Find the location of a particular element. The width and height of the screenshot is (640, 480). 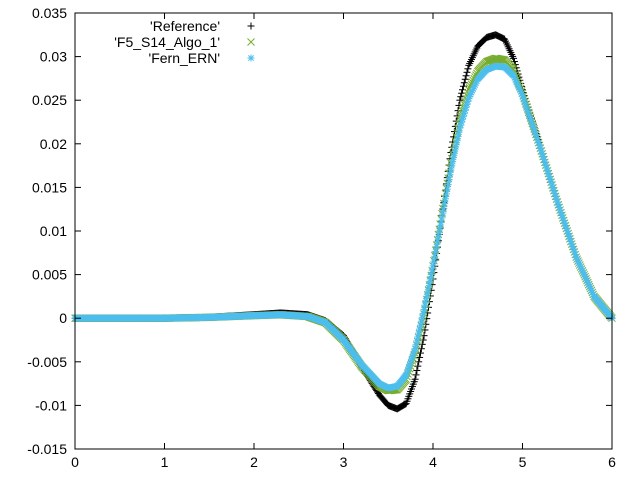

y-tick-label: 0.035 is located at coordinates (49, 13).